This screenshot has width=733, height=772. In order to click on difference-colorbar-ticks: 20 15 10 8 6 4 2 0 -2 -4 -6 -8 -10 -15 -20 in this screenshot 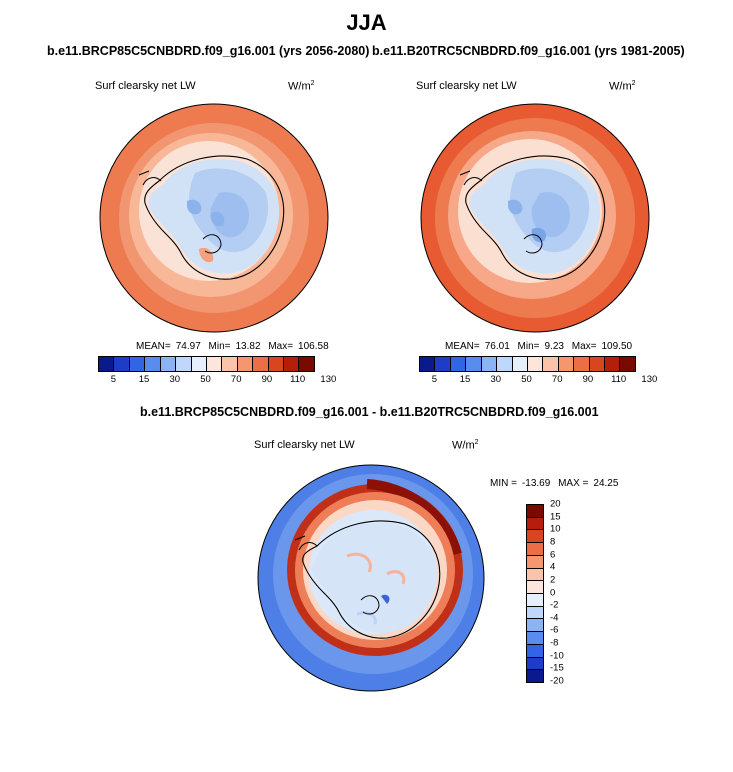, I will do `click(570, 593)`.